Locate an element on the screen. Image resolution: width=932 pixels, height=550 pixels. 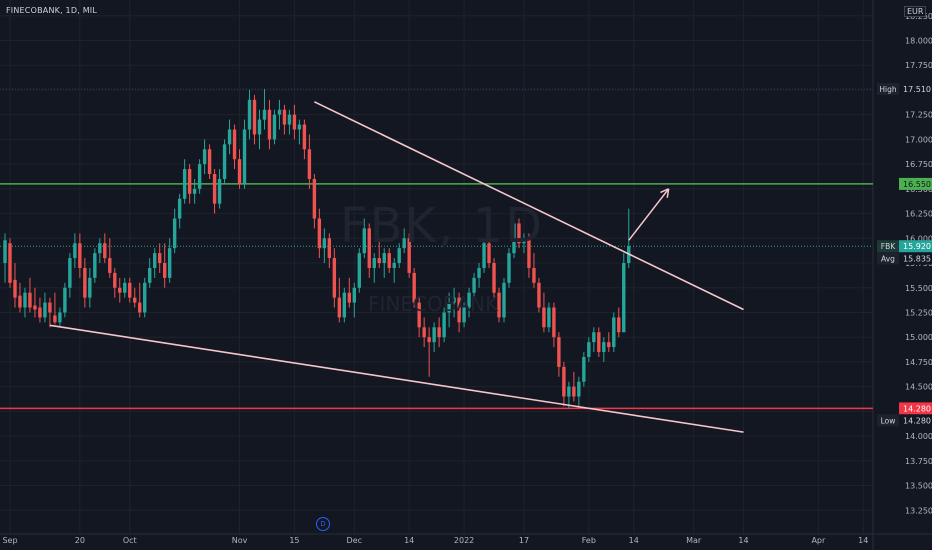
high-value: 17.510 is located at coordinates (917, 89).